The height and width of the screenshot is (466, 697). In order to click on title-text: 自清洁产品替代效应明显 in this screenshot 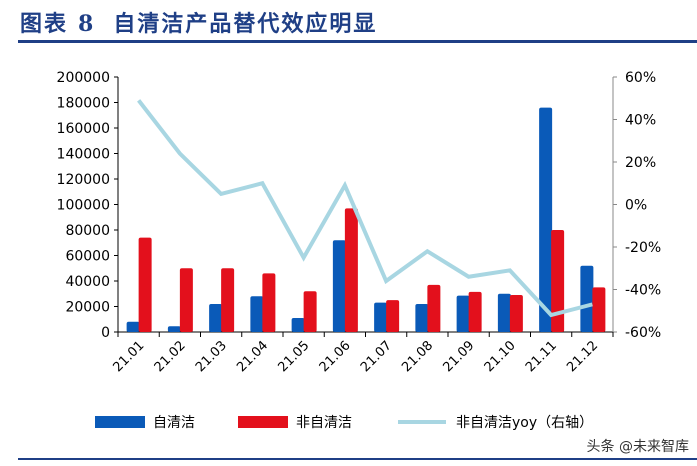, I will do `click(245, 24)`.